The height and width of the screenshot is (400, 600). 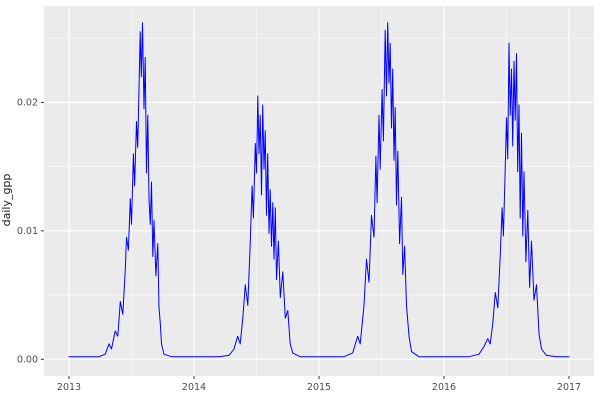 I want to click on x-tick-label: 2017, so click(x=569, y=387).